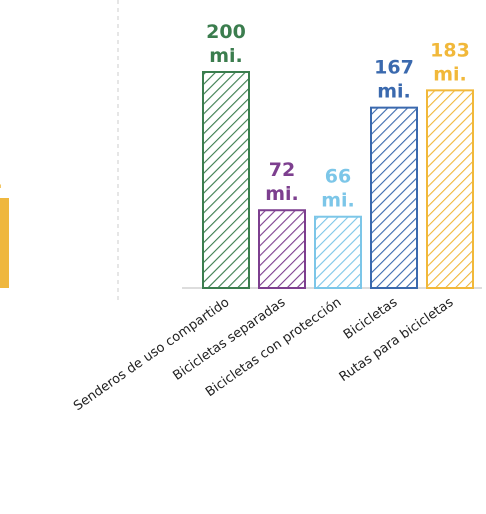 This screenshot has height=514, width=486. I want to click on value-label: 66 mi., so click(338, 189).